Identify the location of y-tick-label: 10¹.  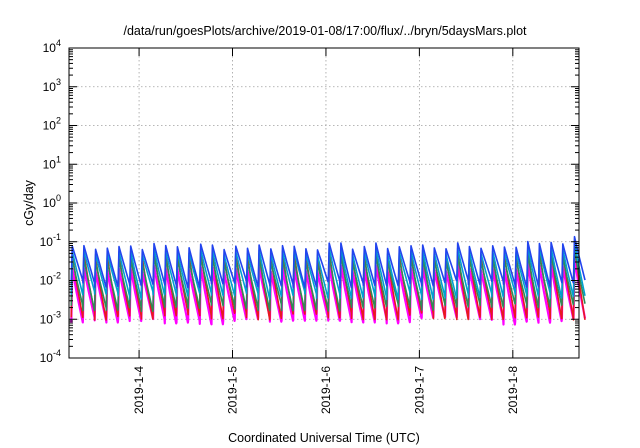
(52, 162).